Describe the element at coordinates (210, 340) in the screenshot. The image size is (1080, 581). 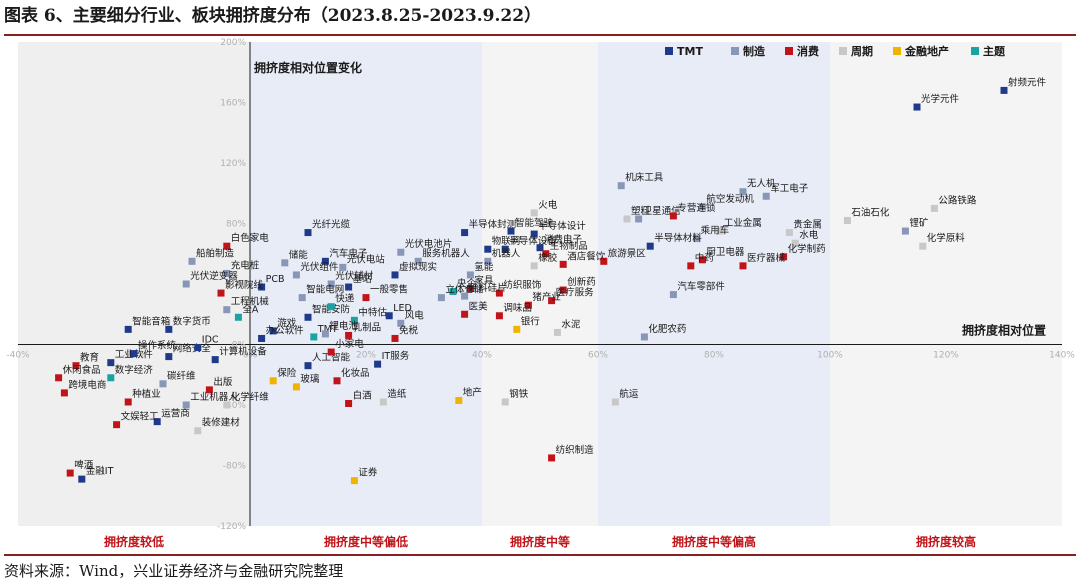
I see `data-point-label: IDC` at that location.